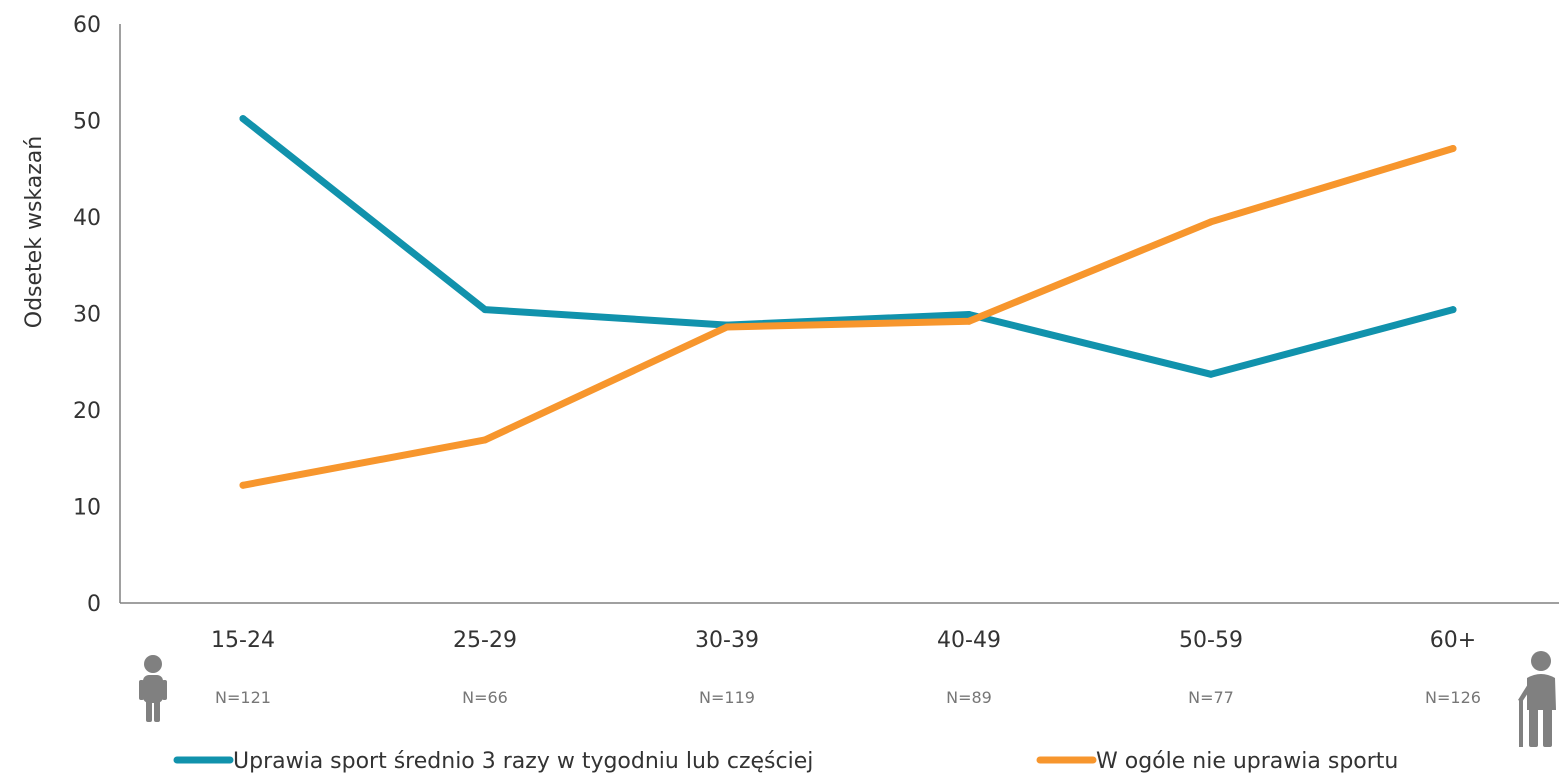  I want to click on y-tick-label: 30, so click(87, 315).